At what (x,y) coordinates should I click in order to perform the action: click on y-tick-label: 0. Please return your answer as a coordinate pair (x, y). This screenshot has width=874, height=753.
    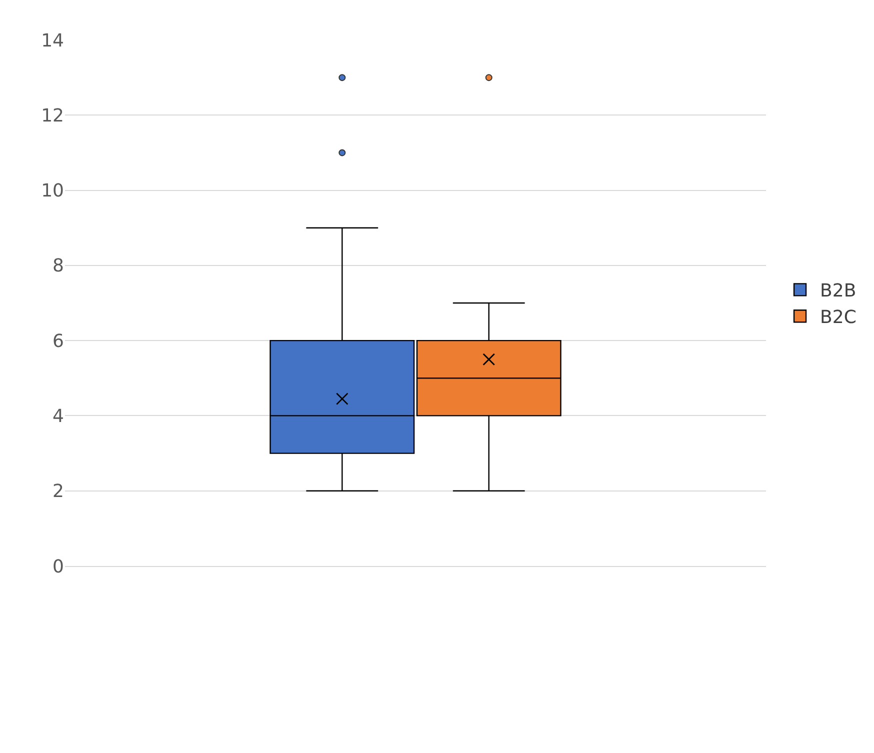
    Looking at the image, I should click on (58, 567).